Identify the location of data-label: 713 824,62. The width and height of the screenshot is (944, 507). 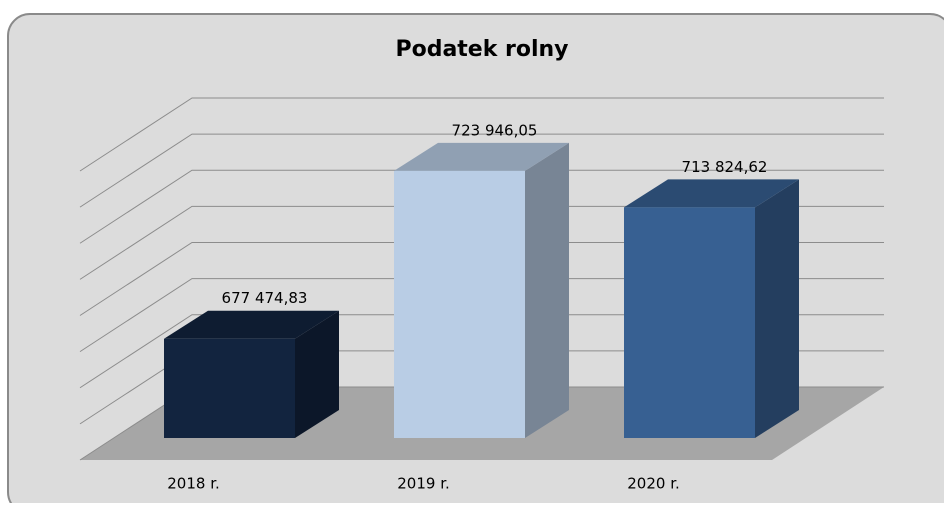
(725, 167).